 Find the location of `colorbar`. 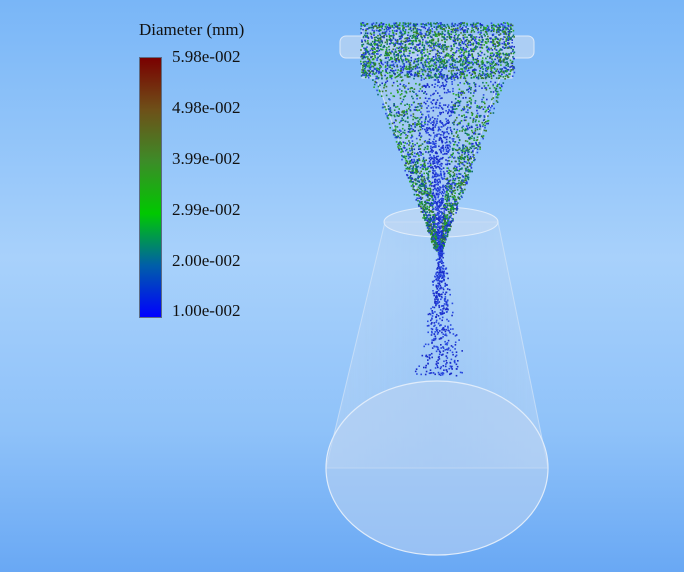

colorbar is located at coordinates (150, 187).